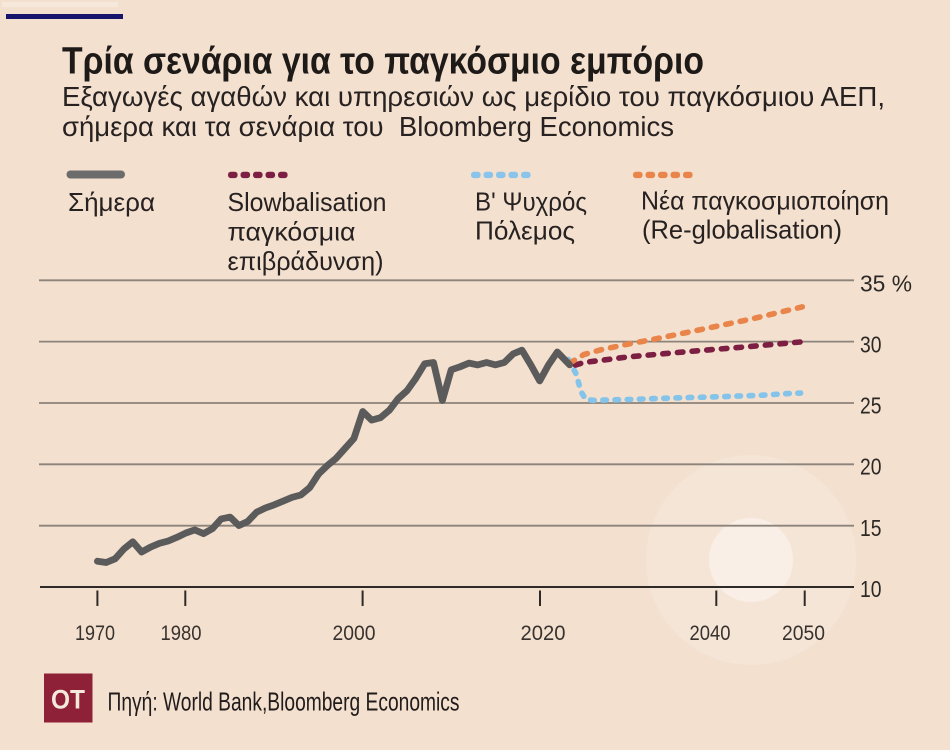 The image size is (950, 750). Describe the element at coordinates (803, 633) in the screenshot. I see `svg-text: 2050` at that location.